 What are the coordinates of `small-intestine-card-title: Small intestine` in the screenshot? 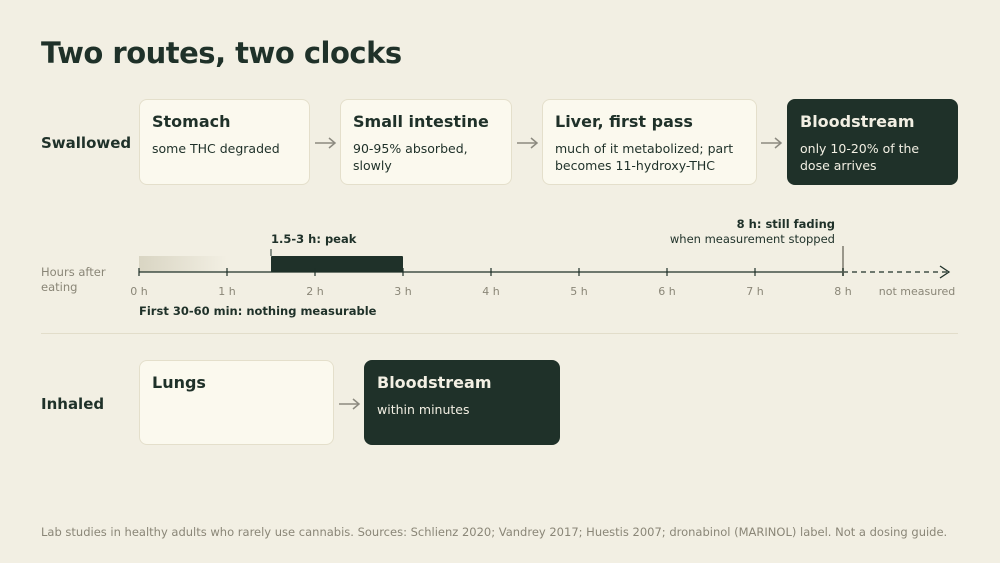 It's located at (421, 121).